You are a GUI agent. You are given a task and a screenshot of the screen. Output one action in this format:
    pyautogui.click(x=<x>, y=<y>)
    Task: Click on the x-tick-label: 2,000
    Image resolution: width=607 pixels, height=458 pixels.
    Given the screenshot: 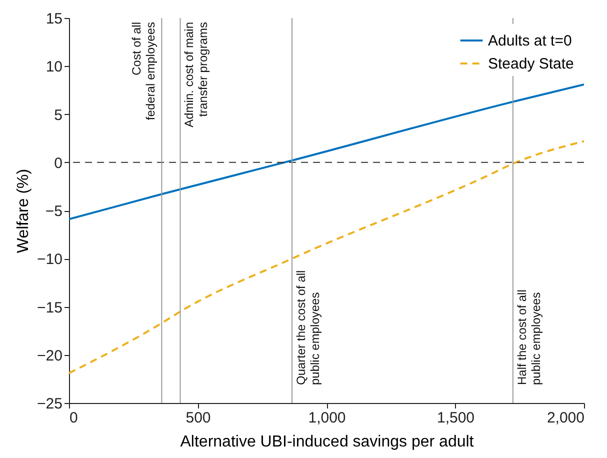 What is the action you would take?
    pyautogui.click(x=565, y=418)
    